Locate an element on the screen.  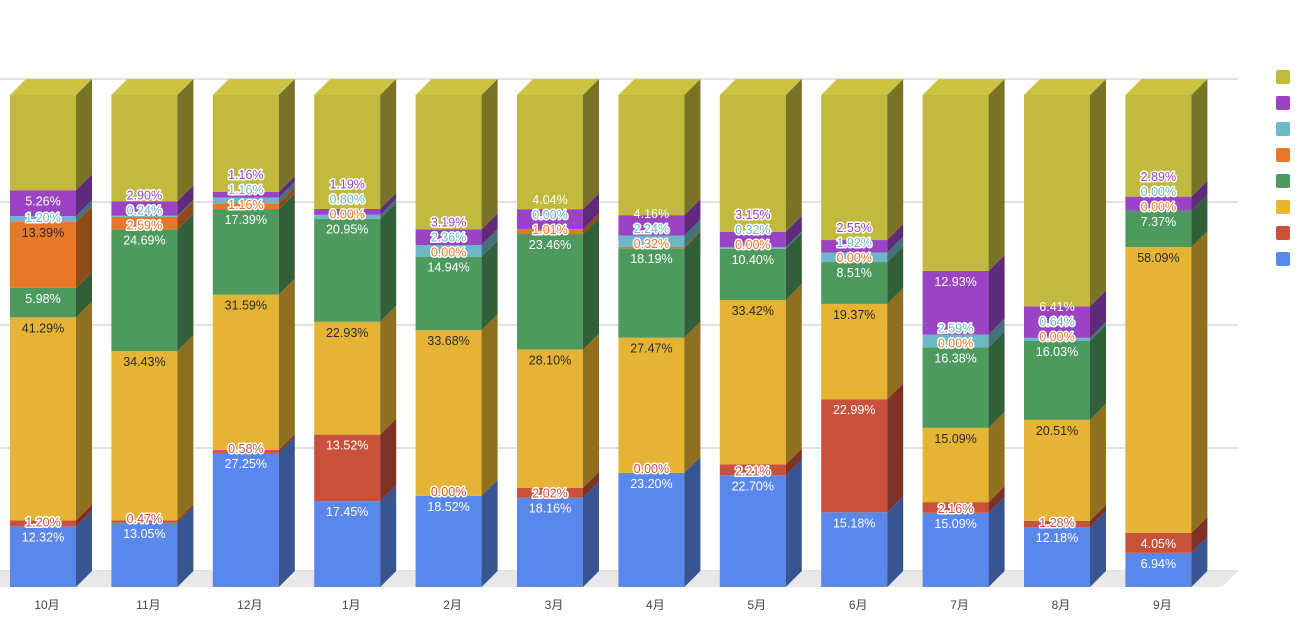
data-label: 23.20% is located at coordinates (651, 484).